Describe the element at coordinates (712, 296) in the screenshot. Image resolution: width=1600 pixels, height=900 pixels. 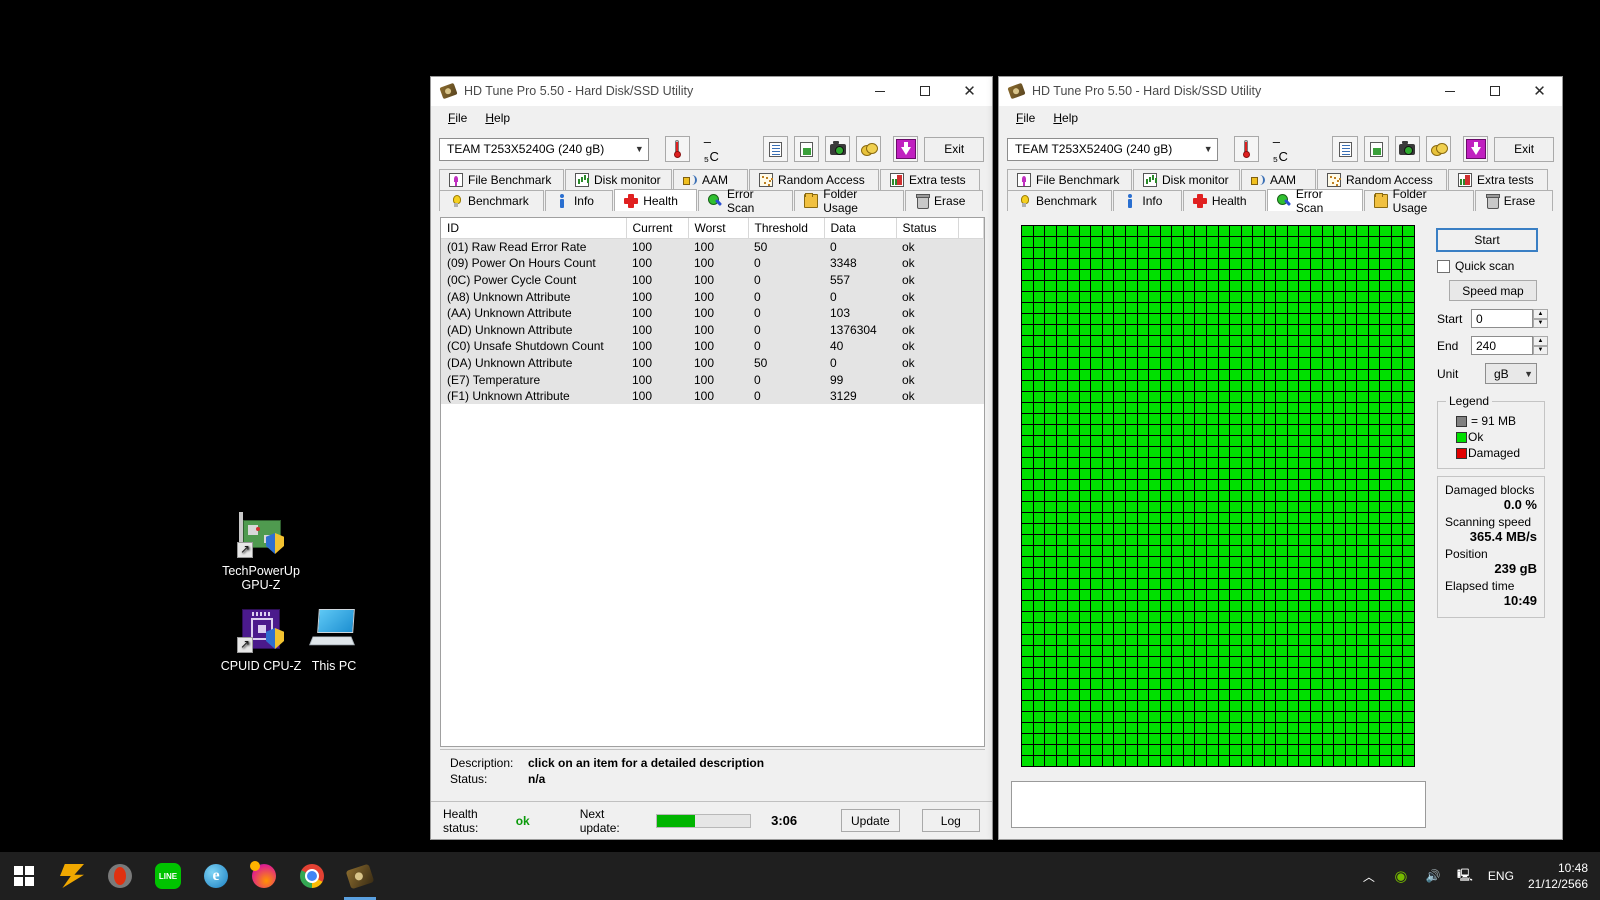
I see `table-row: (A8) Unknown Attribute 100 100 0 0 ok` at that location.